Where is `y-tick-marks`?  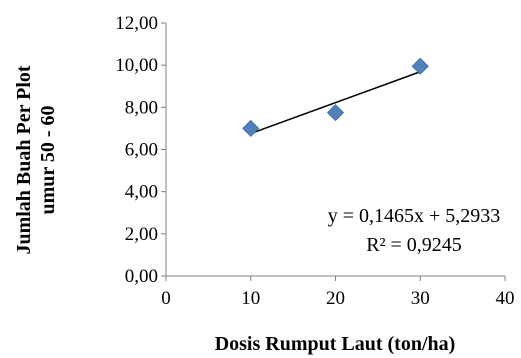 y-tick-marks is located at coordinates (163, 149).